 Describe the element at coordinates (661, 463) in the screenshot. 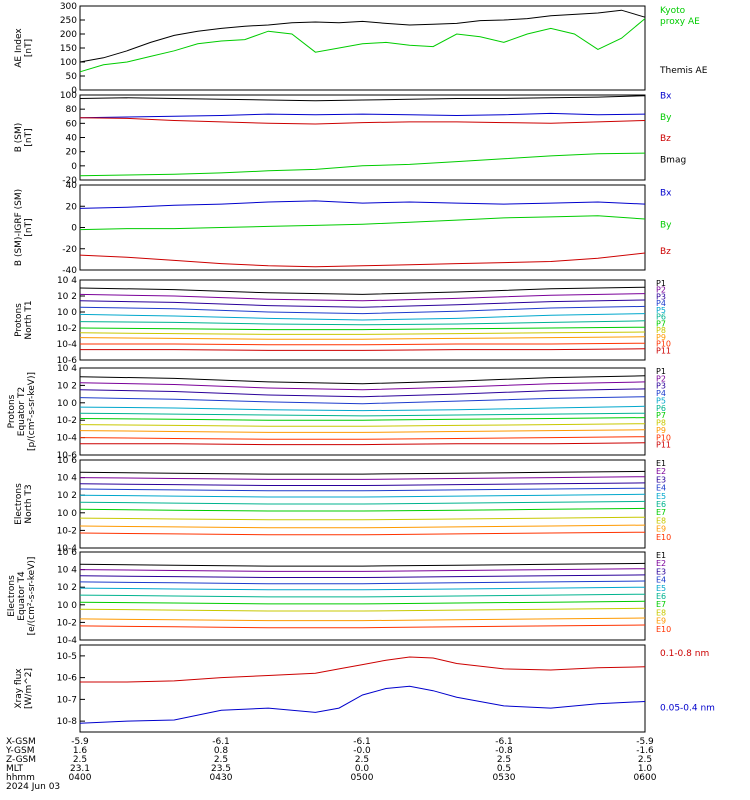

I see `channel-label: E1` at that location.